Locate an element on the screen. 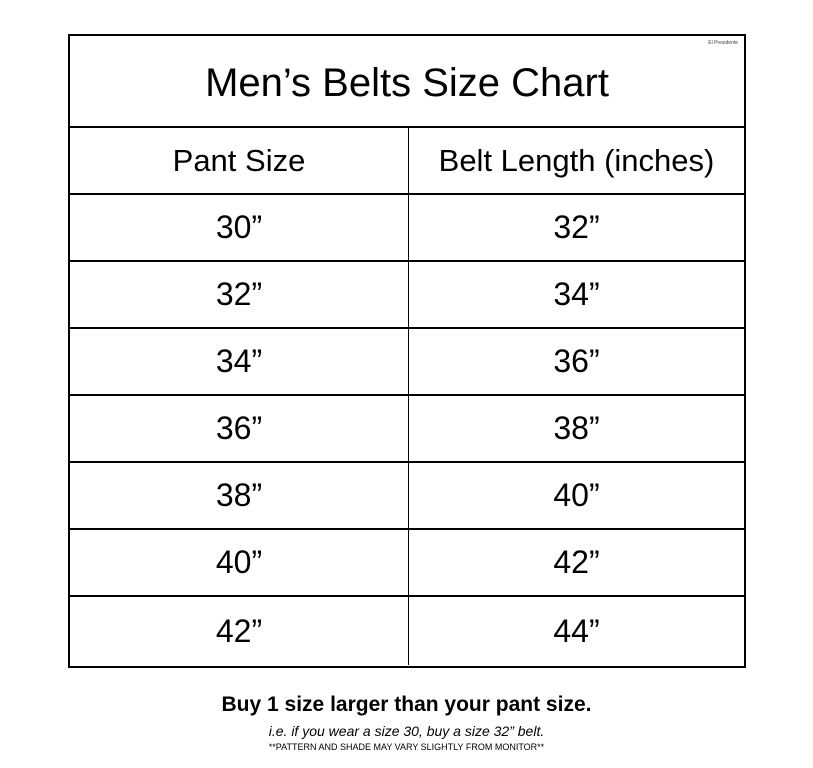 Image resolution: width=813 pixels, height=768 pixels. header-row: Pant Size Belt Length (inches) is located at coordinates (407, 161).